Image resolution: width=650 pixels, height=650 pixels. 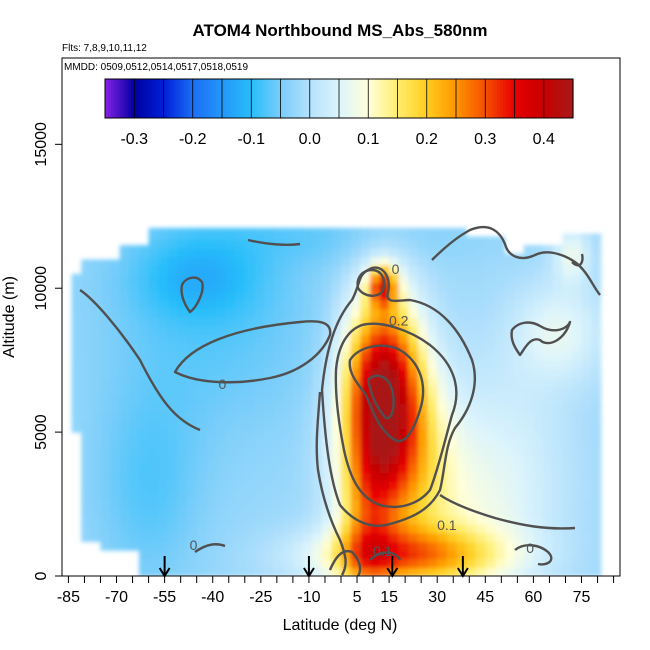 What do you see at coordinates (212, 597) in the screenshot?
I see `x-tick-label: -40` at bounding box center [212, 597].